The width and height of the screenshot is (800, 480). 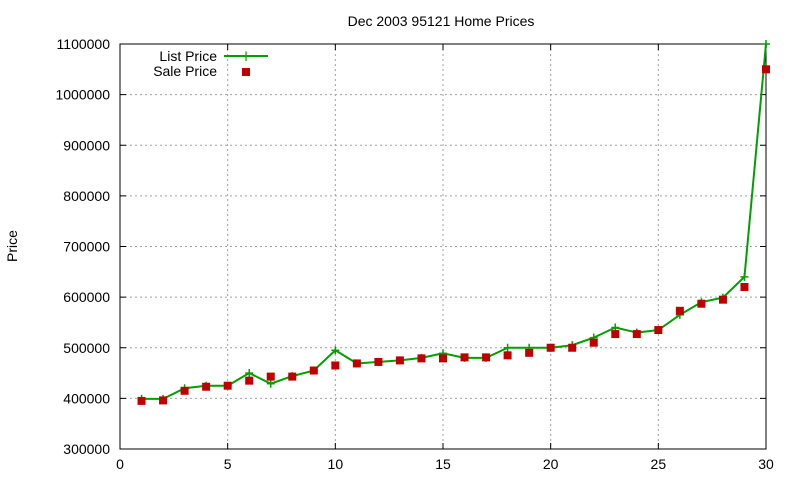 What do you see at coordinates (185, 71) in the screenshot?
I see `legend-label-sale-price: Sale Price` at bounding box center [185, 71].